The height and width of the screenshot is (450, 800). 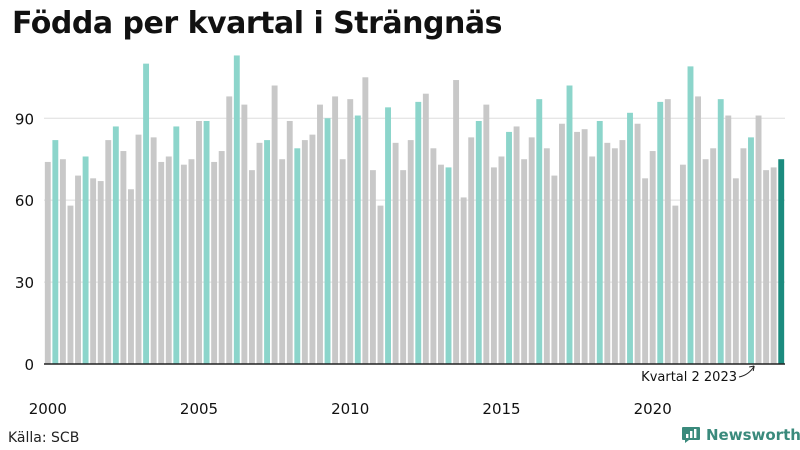 What do you see at coordinates (691, 435) in the screenshot?
I see `newsworthy-chart-icon` at bounding box center [691, 435].